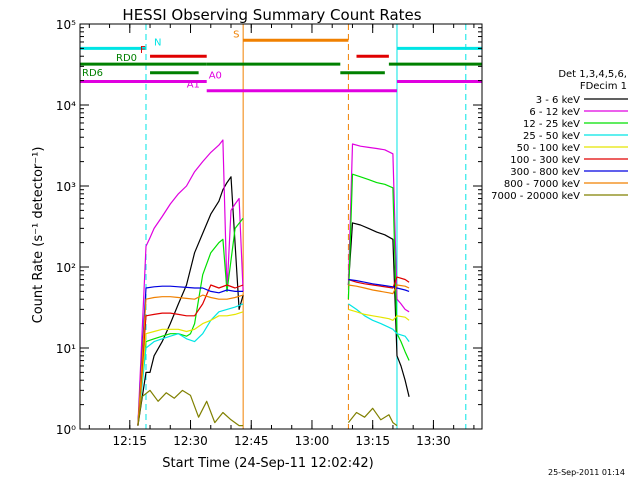 The height and width of the screenshot is (480, 640). I want to click on legend-header-1: Det 1,3,4,5,6,, so click(592, 74).